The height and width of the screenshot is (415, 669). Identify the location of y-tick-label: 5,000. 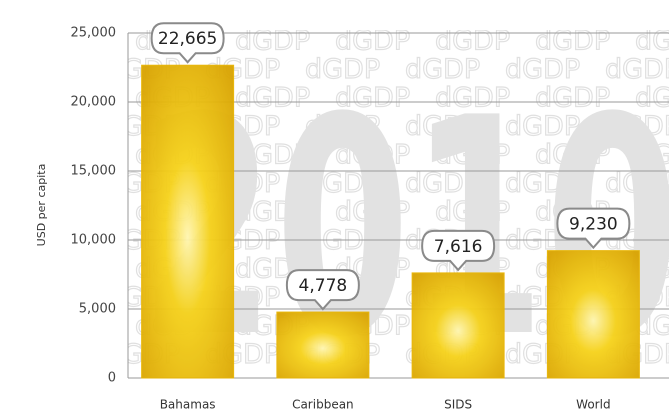
(97, 309).